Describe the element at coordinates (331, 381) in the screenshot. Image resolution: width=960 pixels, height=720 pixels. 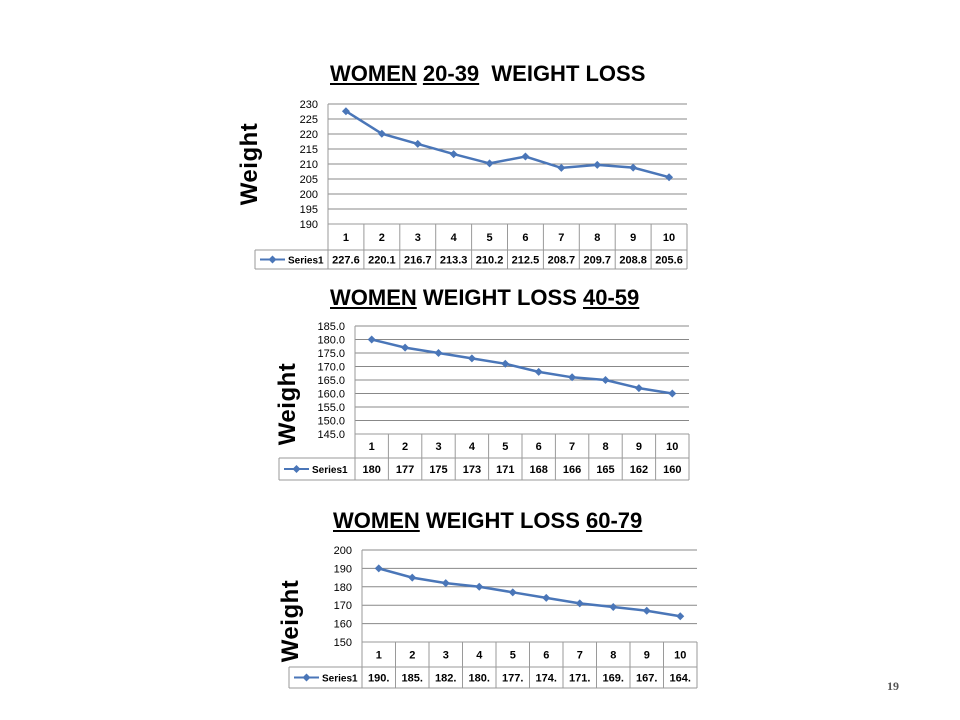
I see `y-tick-label: 165.0` at that location.